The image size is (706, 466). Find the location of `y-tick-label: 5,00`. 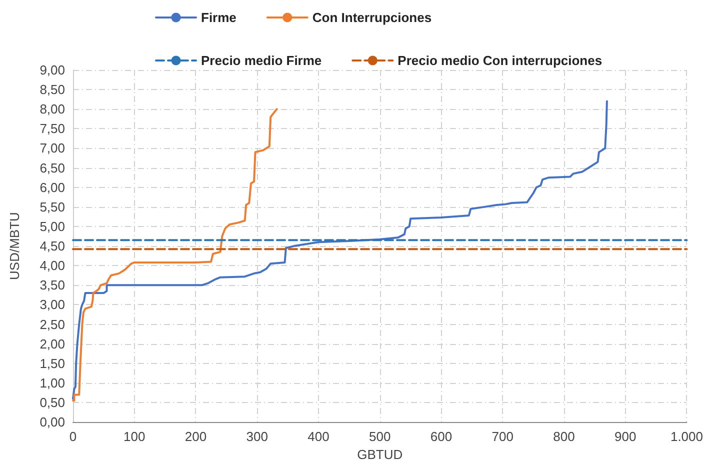

y-tick-label: 5,00 is located at coordinates (52, 226).